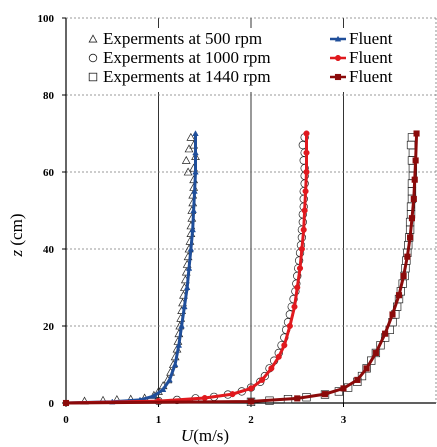 The image size is (437, 447). I want to click on y-axis-label-unit: (cm), so click(16, 232).